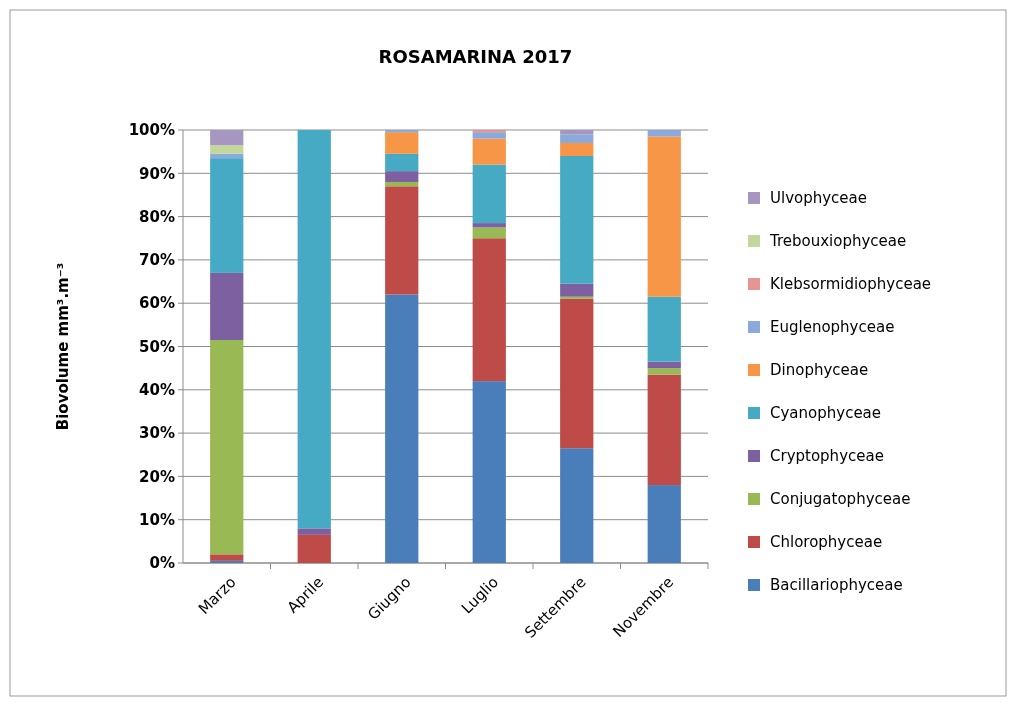 The height and width of the screenshot is (706, 1016). What do you see at coordinates (162, 563) in the screenshot?
I see `y-tick-label: 0%` at bounding box center [162, 563].